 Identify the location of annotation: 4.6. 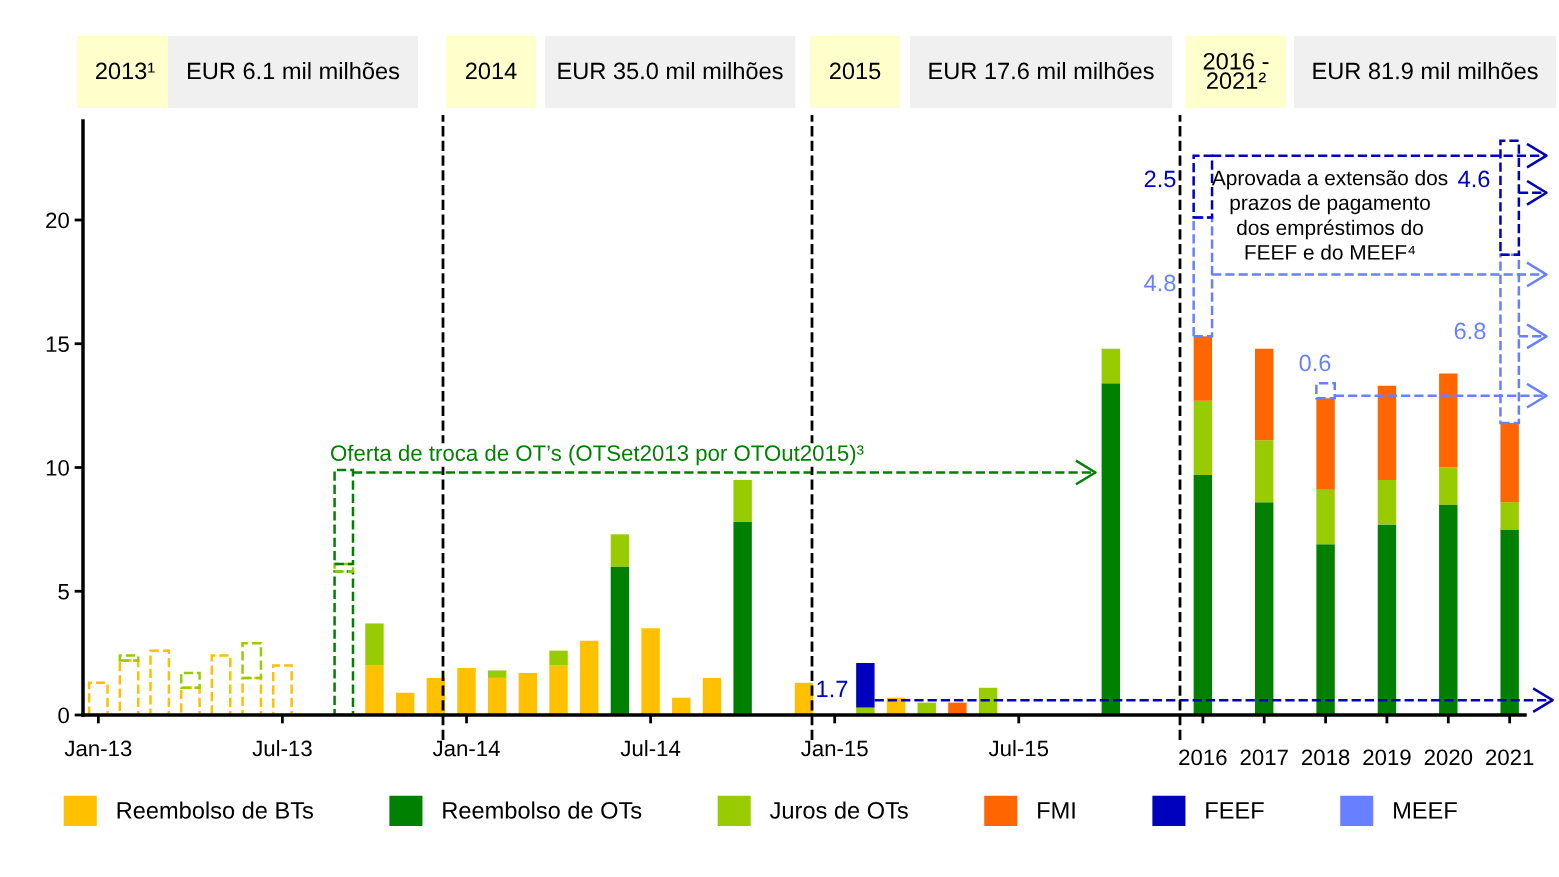
(1474, 179).